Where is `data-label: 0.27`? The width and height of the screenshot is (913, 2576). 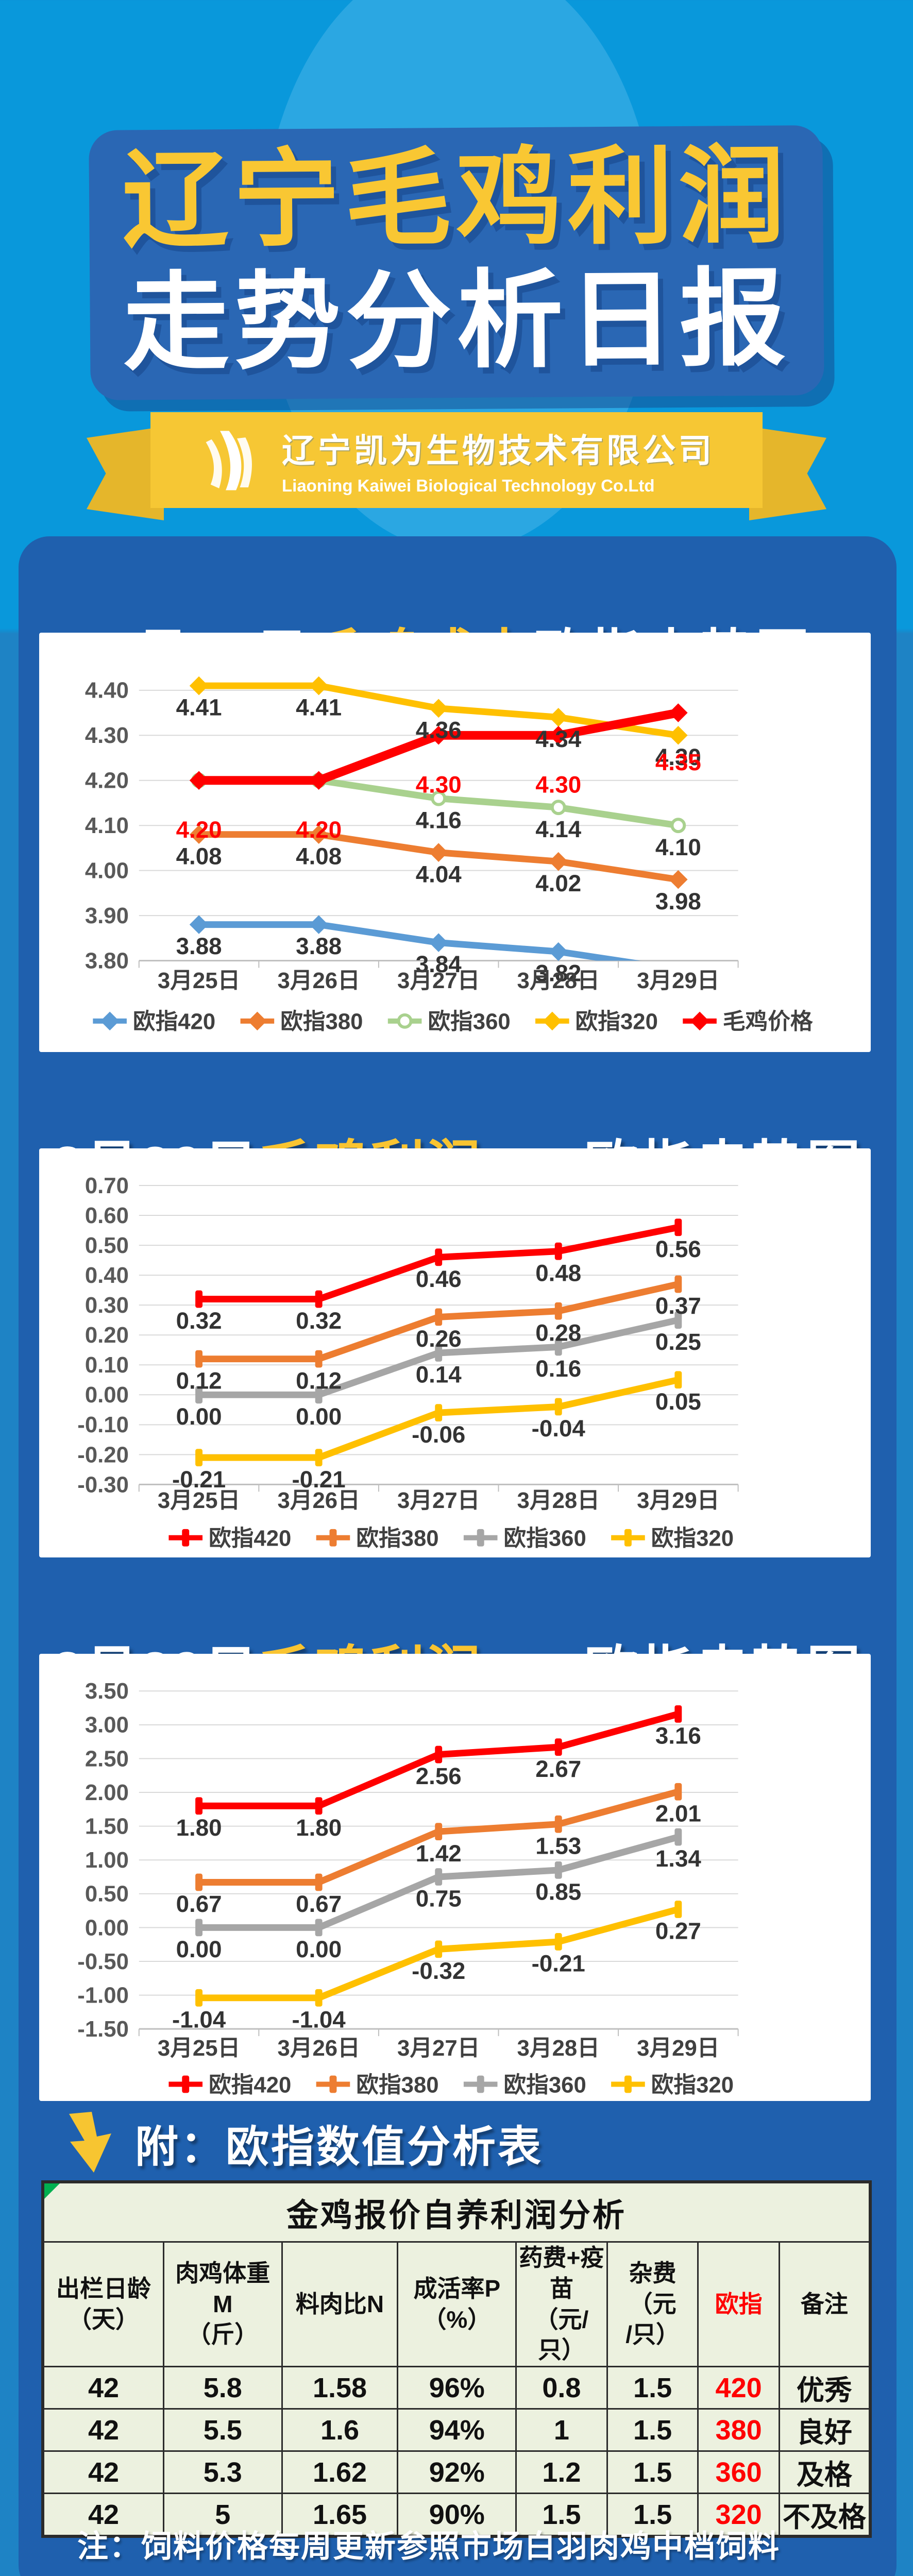
data-label: 0.27 is located at coordinates (678, 1931).